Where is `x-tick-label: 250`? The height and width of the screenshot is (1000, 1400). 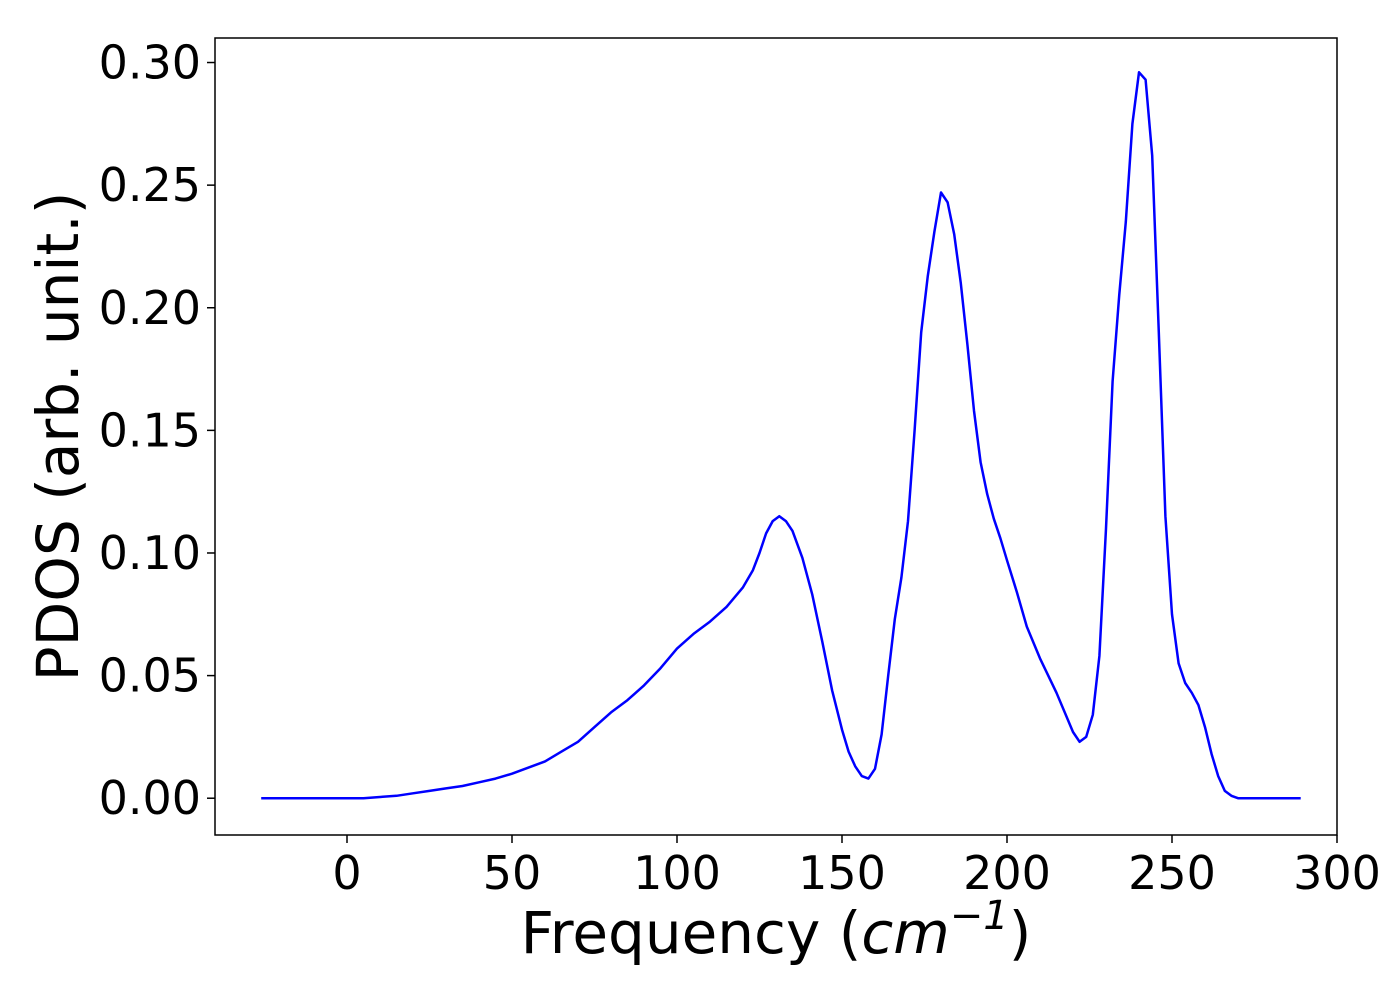
x-tick-label: 250 is located at coordinates (1172, 873).